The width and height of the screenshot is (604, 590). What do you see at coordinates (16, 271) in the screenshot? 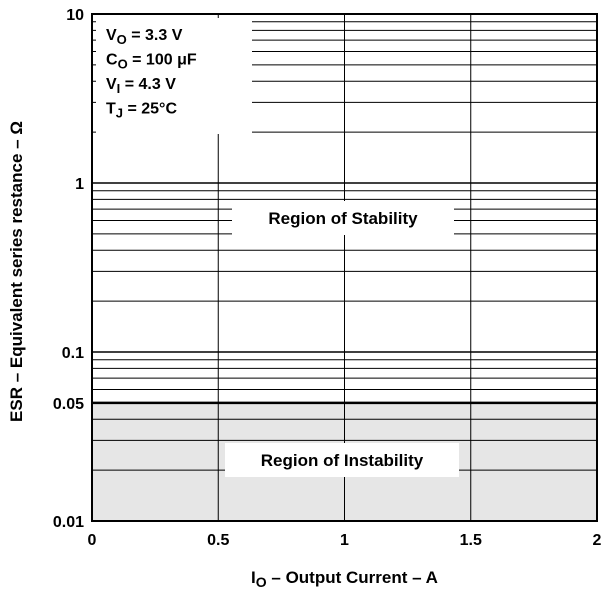
I see `y-axis-title: ESR – Equivalent series restance – Ω` at bounding box center [16, 271].